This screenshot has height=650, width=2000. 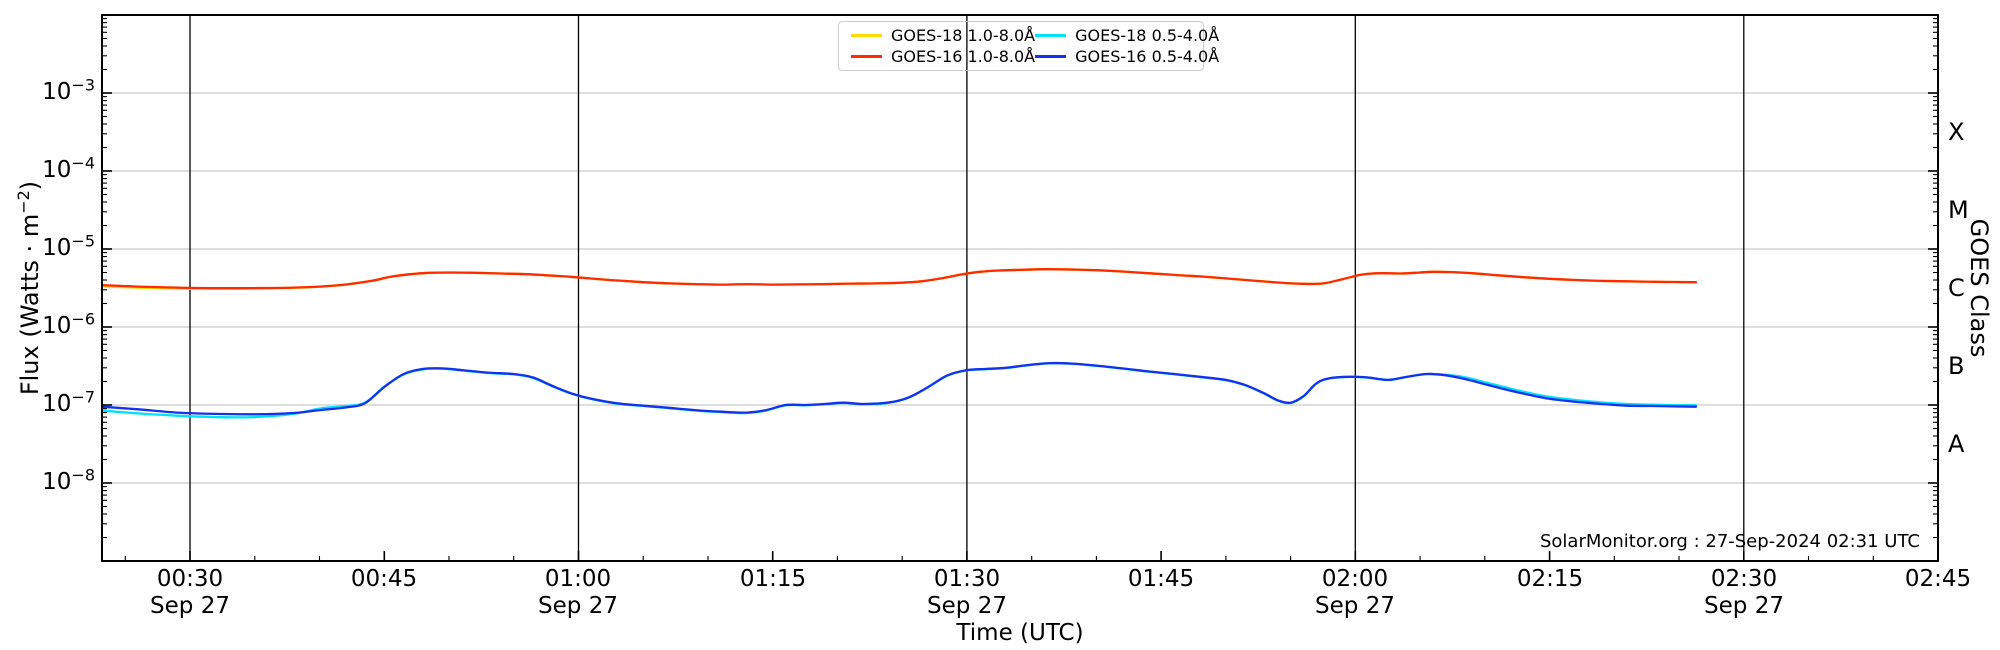 I want to click on legend-entry: GOES-18 1.0-8.0Å, so click(x=943, y=35).